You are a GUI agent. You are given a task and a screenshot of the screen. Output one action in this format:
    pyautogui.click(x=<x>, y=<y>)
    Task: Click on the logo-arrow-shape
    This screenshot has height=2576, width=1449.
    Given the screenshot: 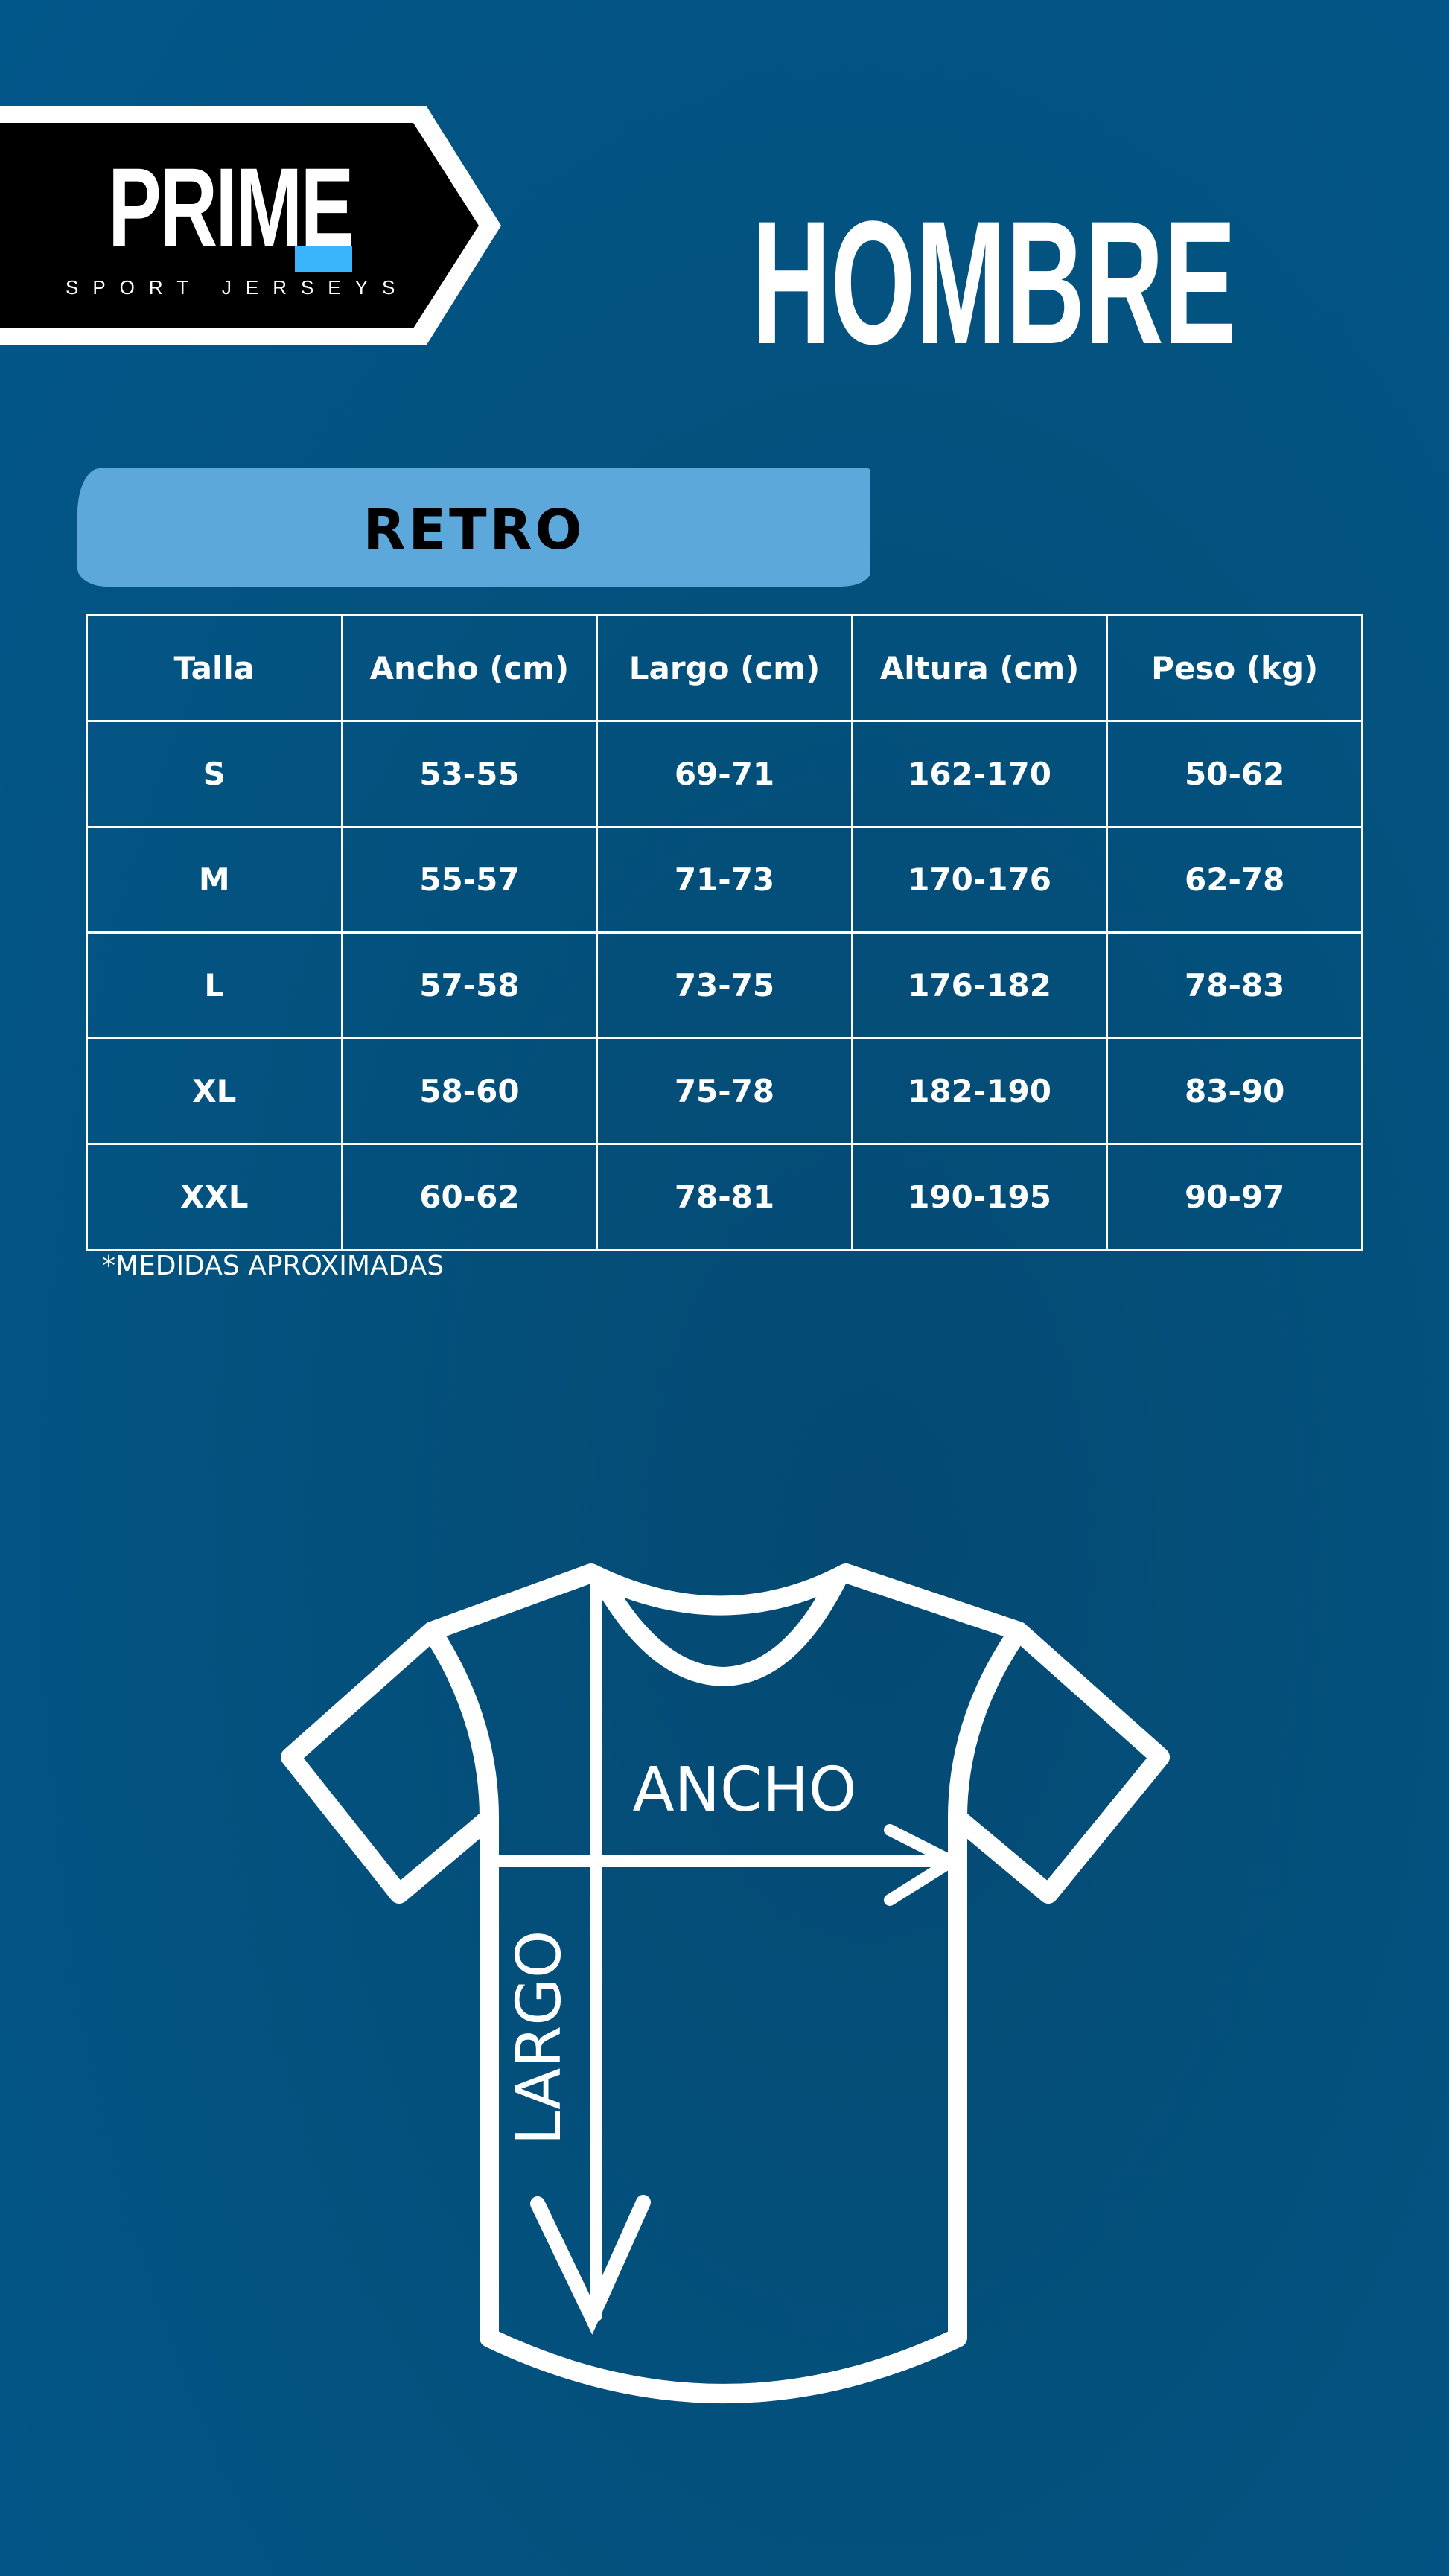 What is the action you would take?
    pyautogui.click(x=250, y=225)
    